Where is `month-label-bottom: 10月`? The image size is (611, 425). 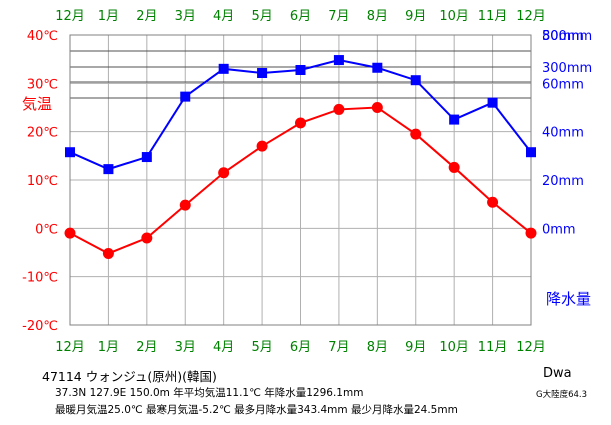 month-label-bottom: 10月 is located at coordinates (454, 347).